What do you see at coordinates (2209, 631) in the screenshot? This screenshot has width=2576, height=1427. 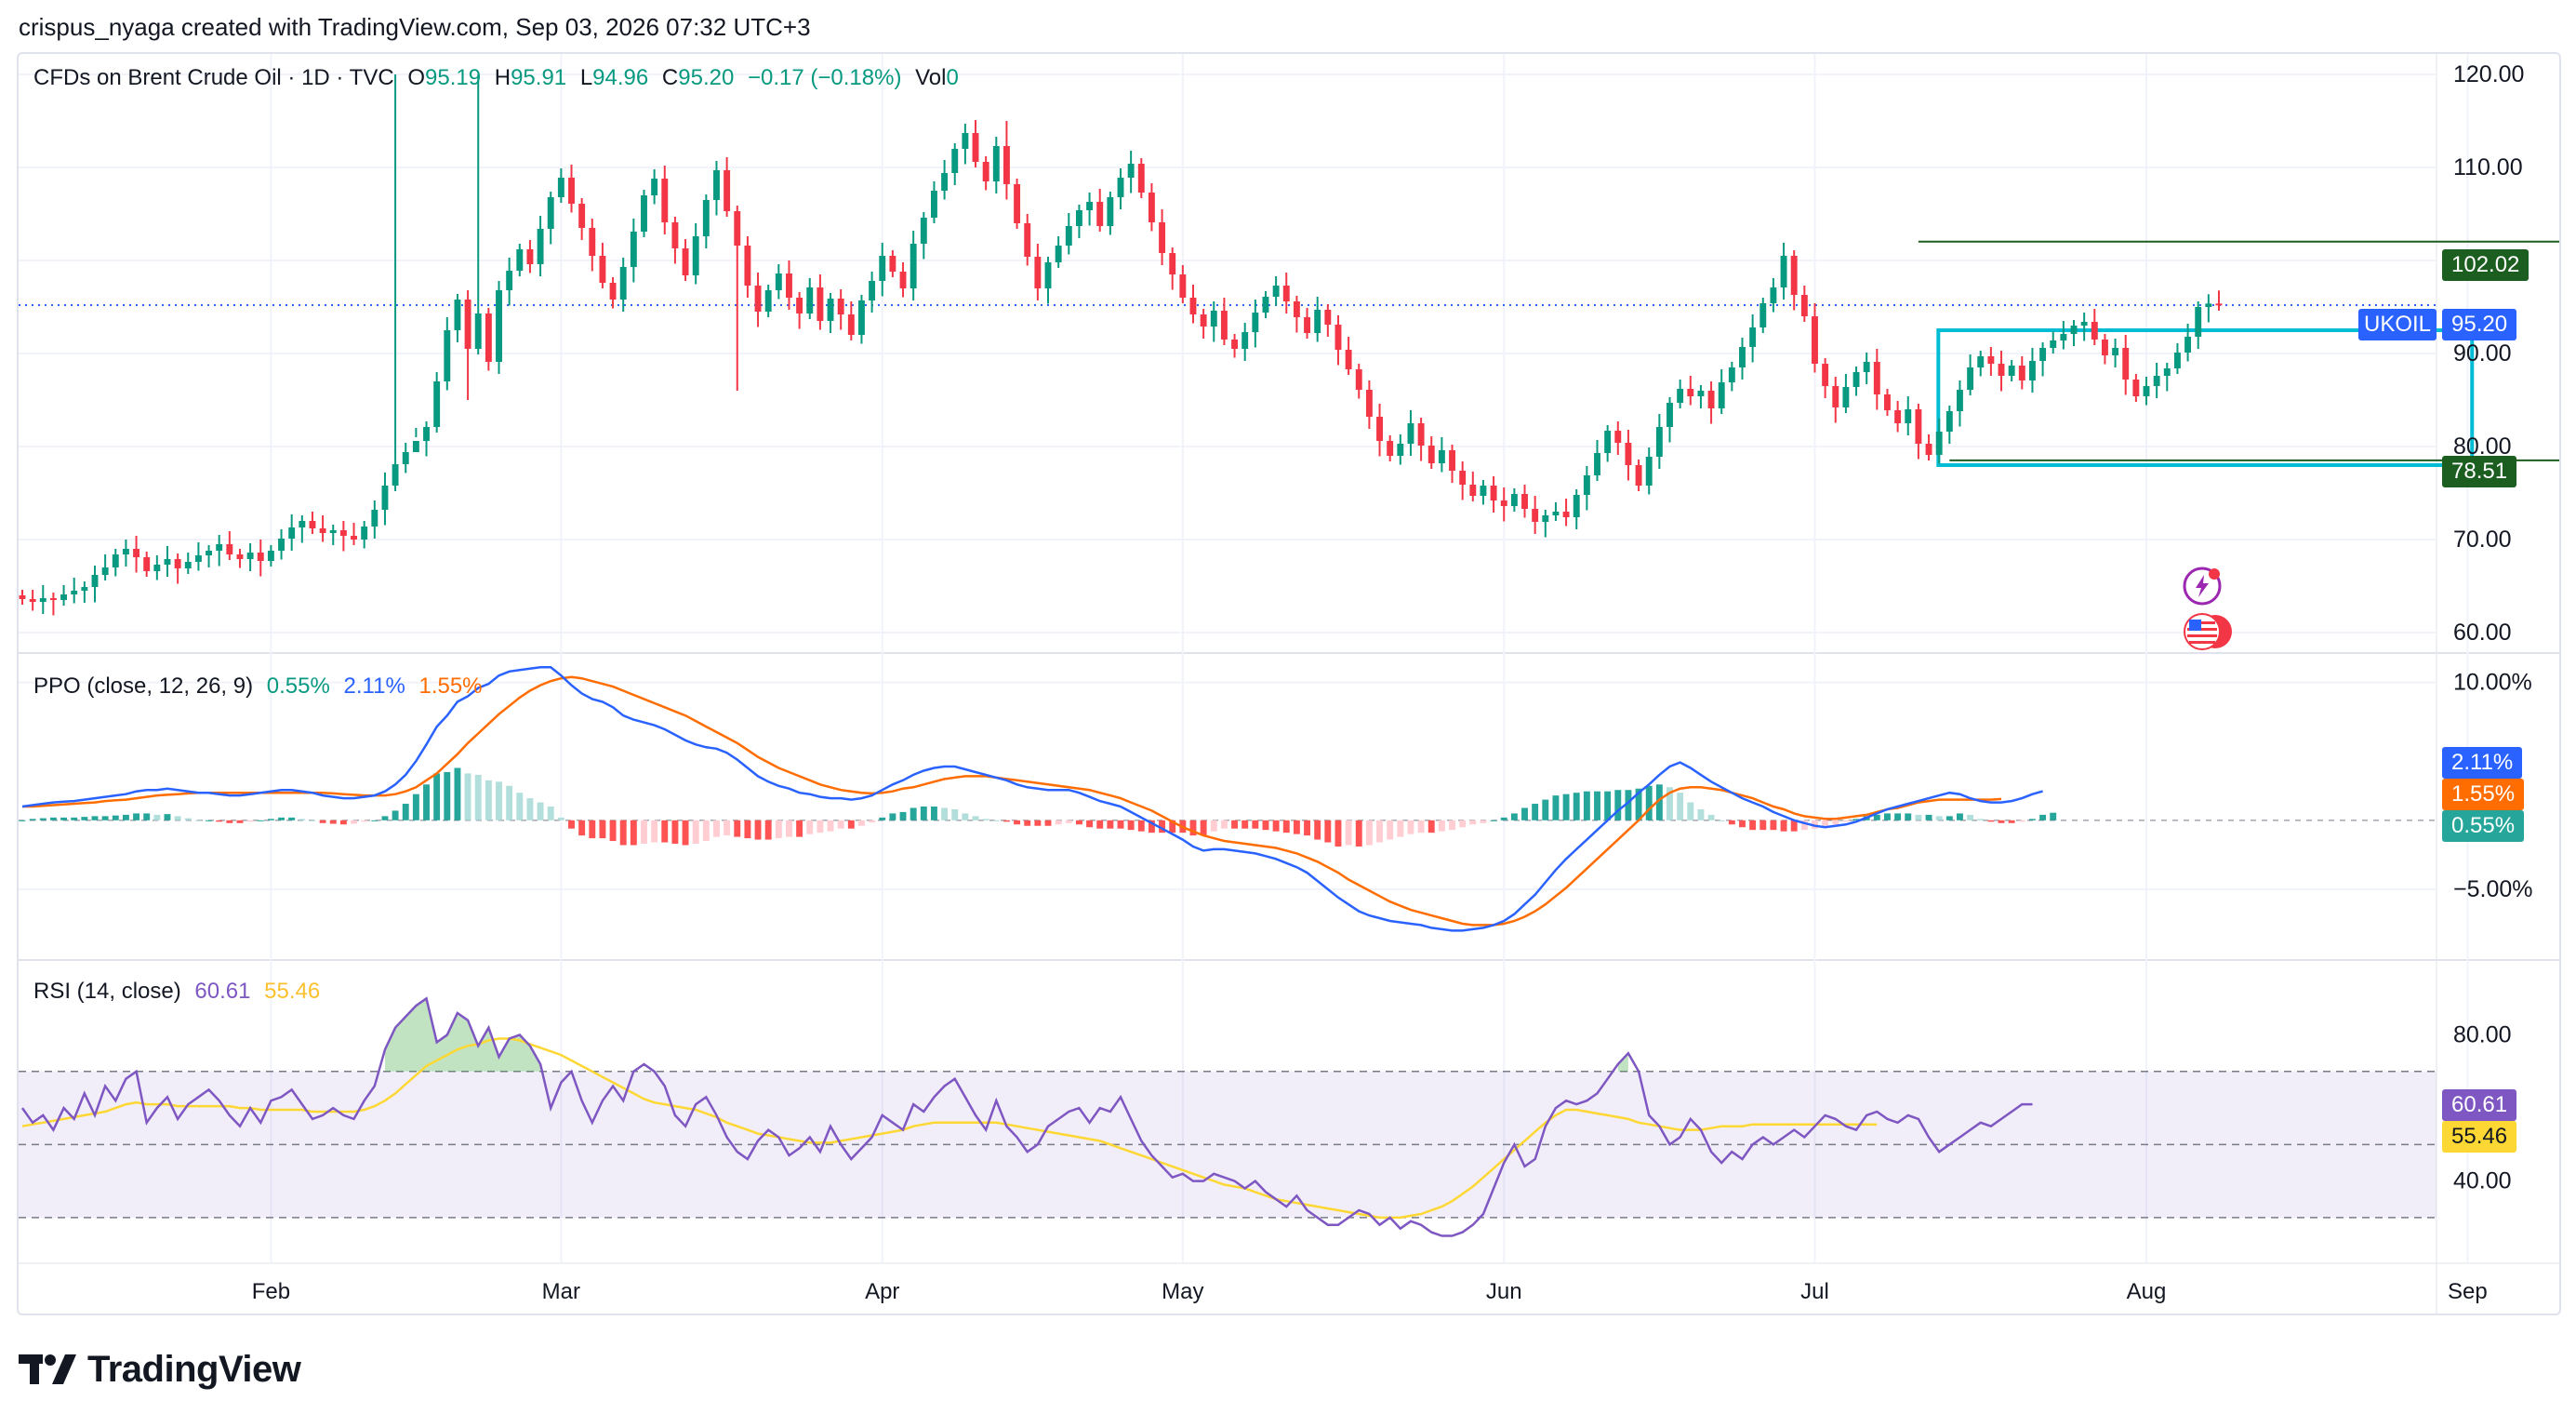 I see `us-flag-icon` at bounding box center [2209, 631].